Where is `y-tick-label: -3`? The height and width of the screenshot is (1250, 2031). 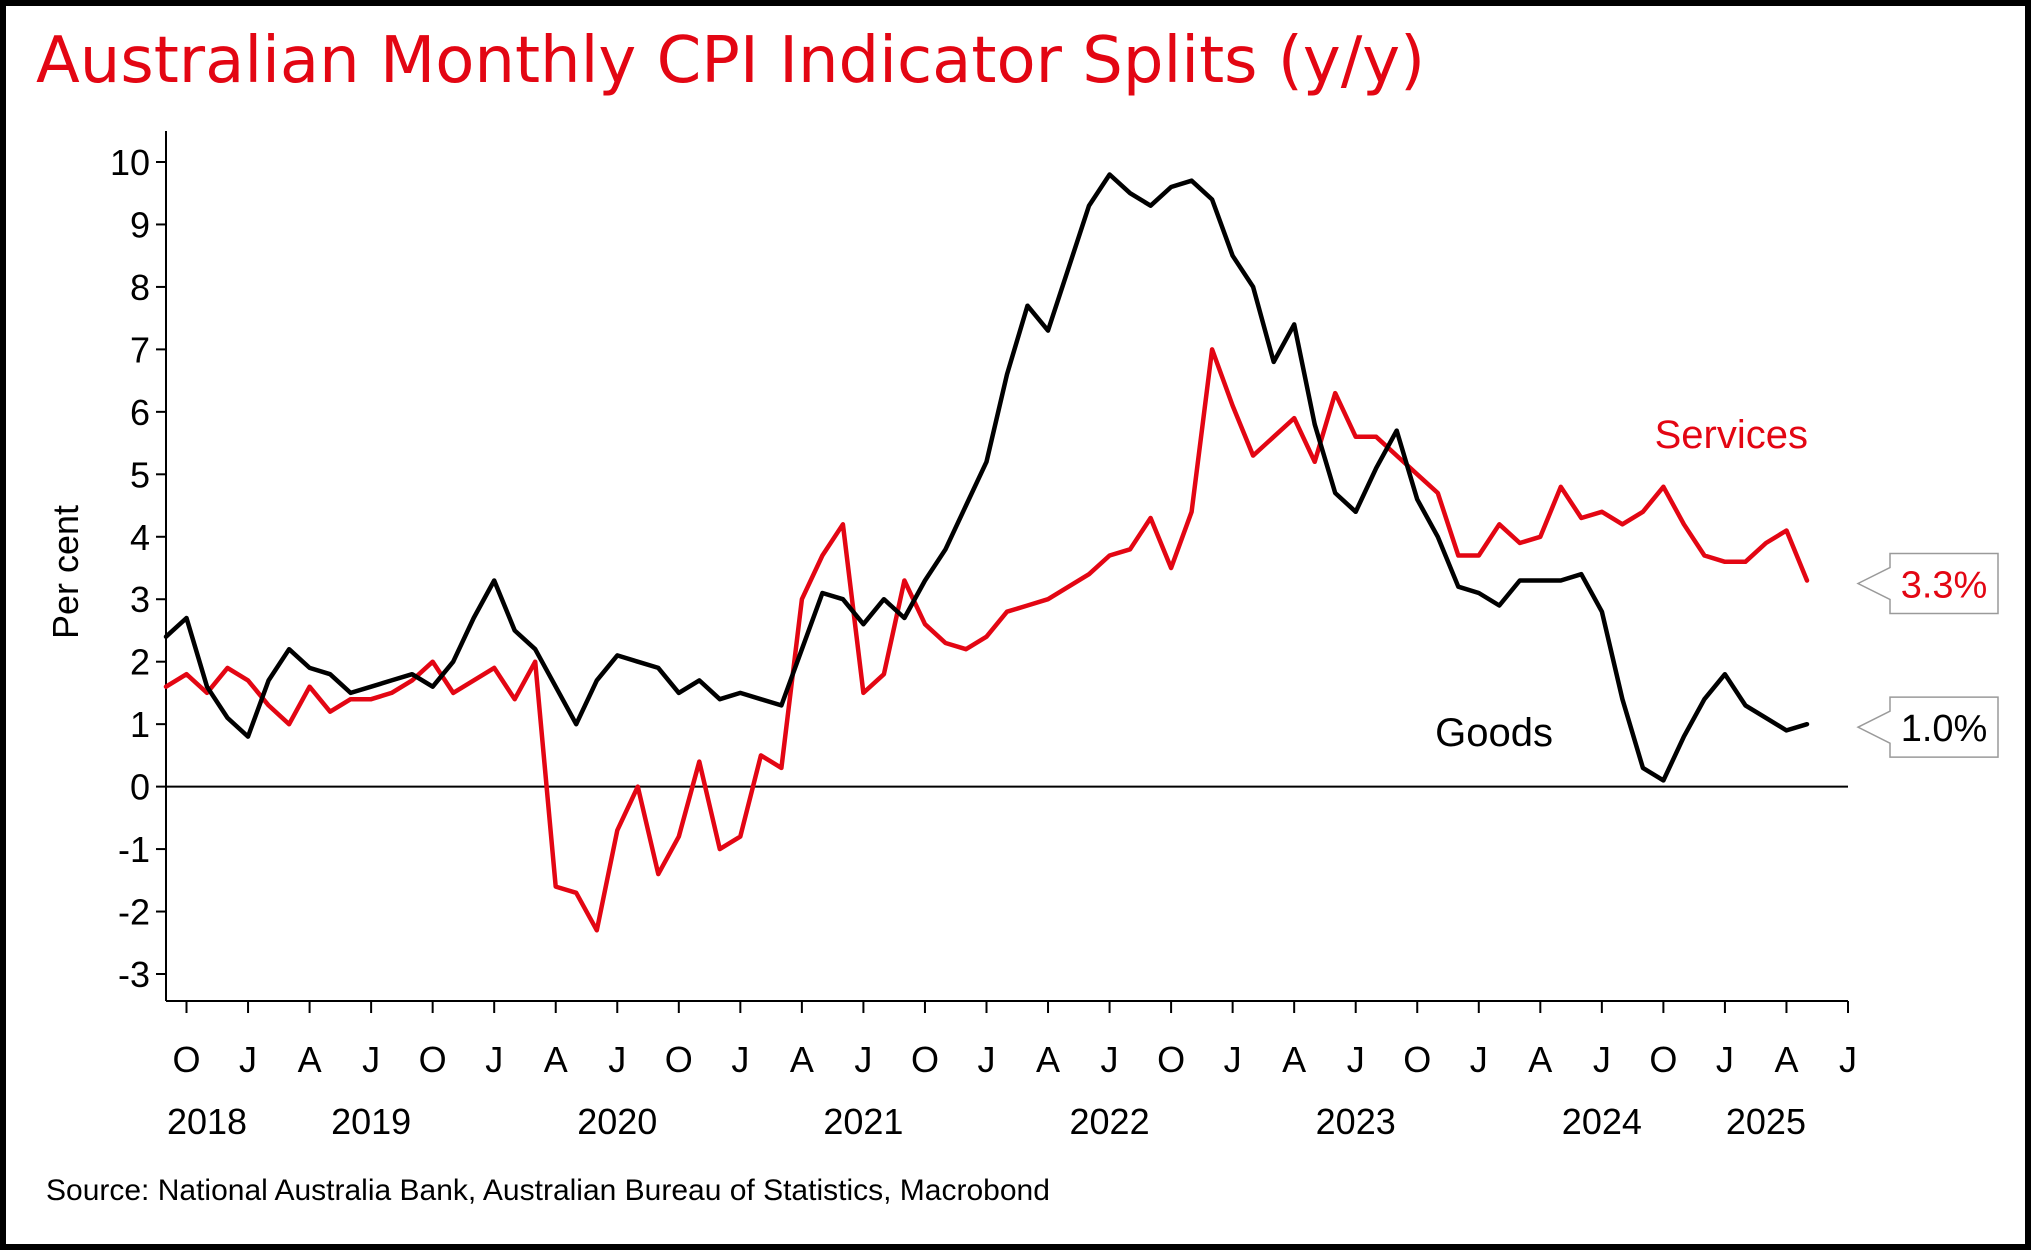
y-tick-label: -3 is located at coordinates (134, 974).